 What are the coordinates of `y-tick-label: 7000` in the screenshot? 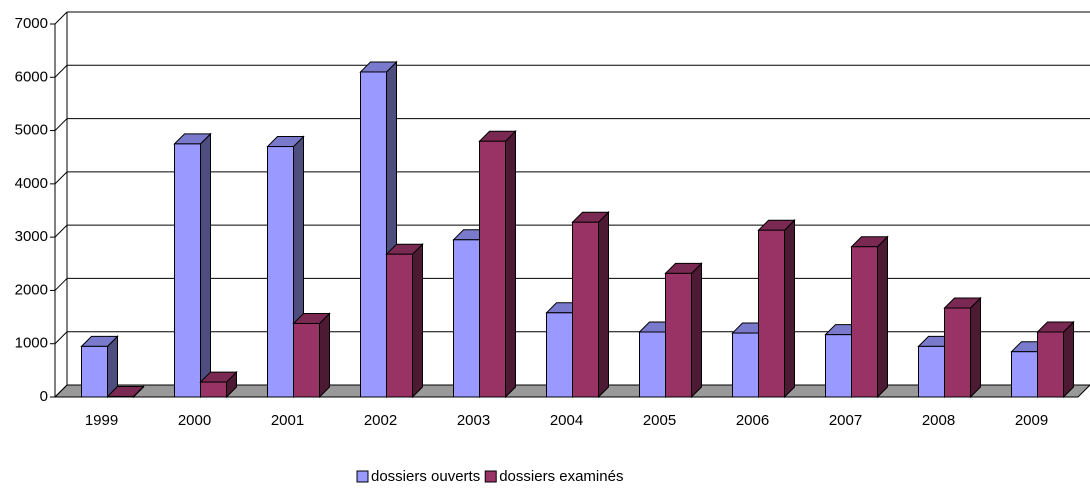 It's located at (31, 23).